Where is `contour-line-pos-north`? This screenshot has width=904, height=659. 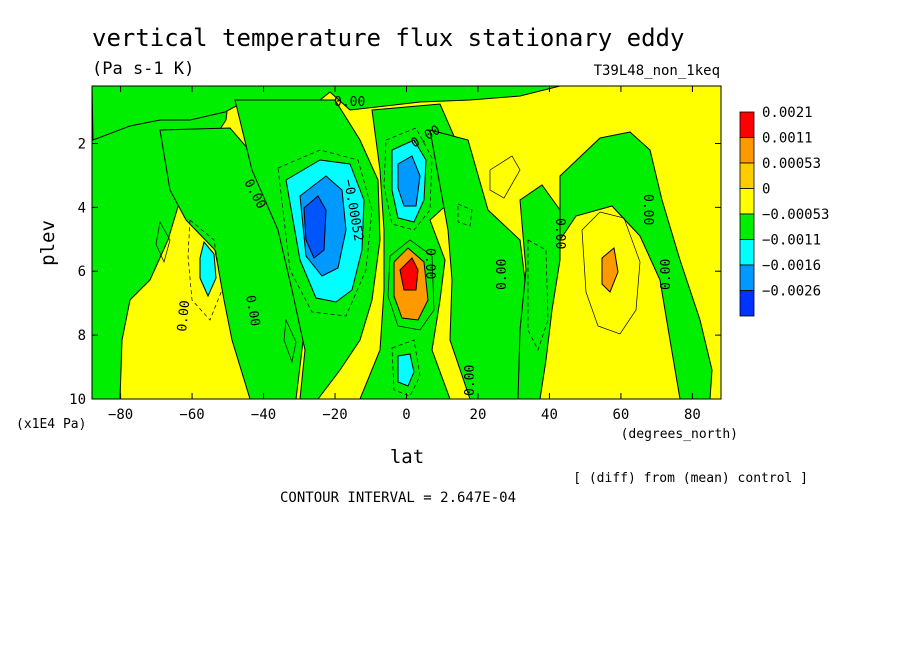 contour-line-pos-north is located at coordinates (611, 273).